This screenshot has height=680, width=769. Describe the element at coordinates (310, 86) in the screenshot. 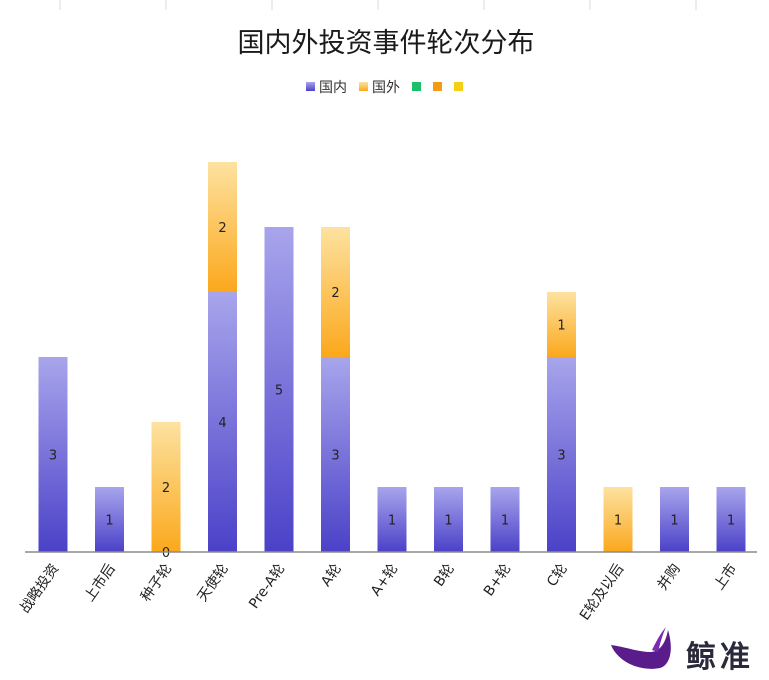

I see `legend-swatch-domestic` at that location.